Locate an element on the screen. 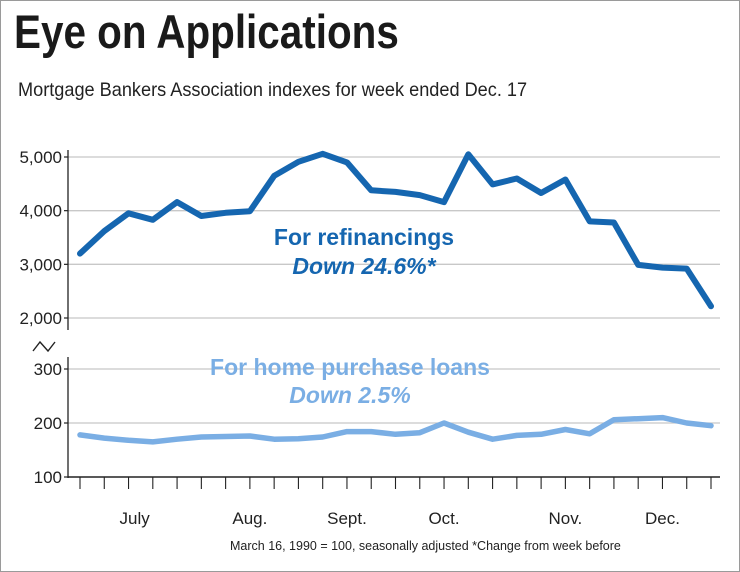 Image resolution: width=740 pixels, height=572 pixels. y-tick-label: 4,000 is located at coordinates (40, 211).